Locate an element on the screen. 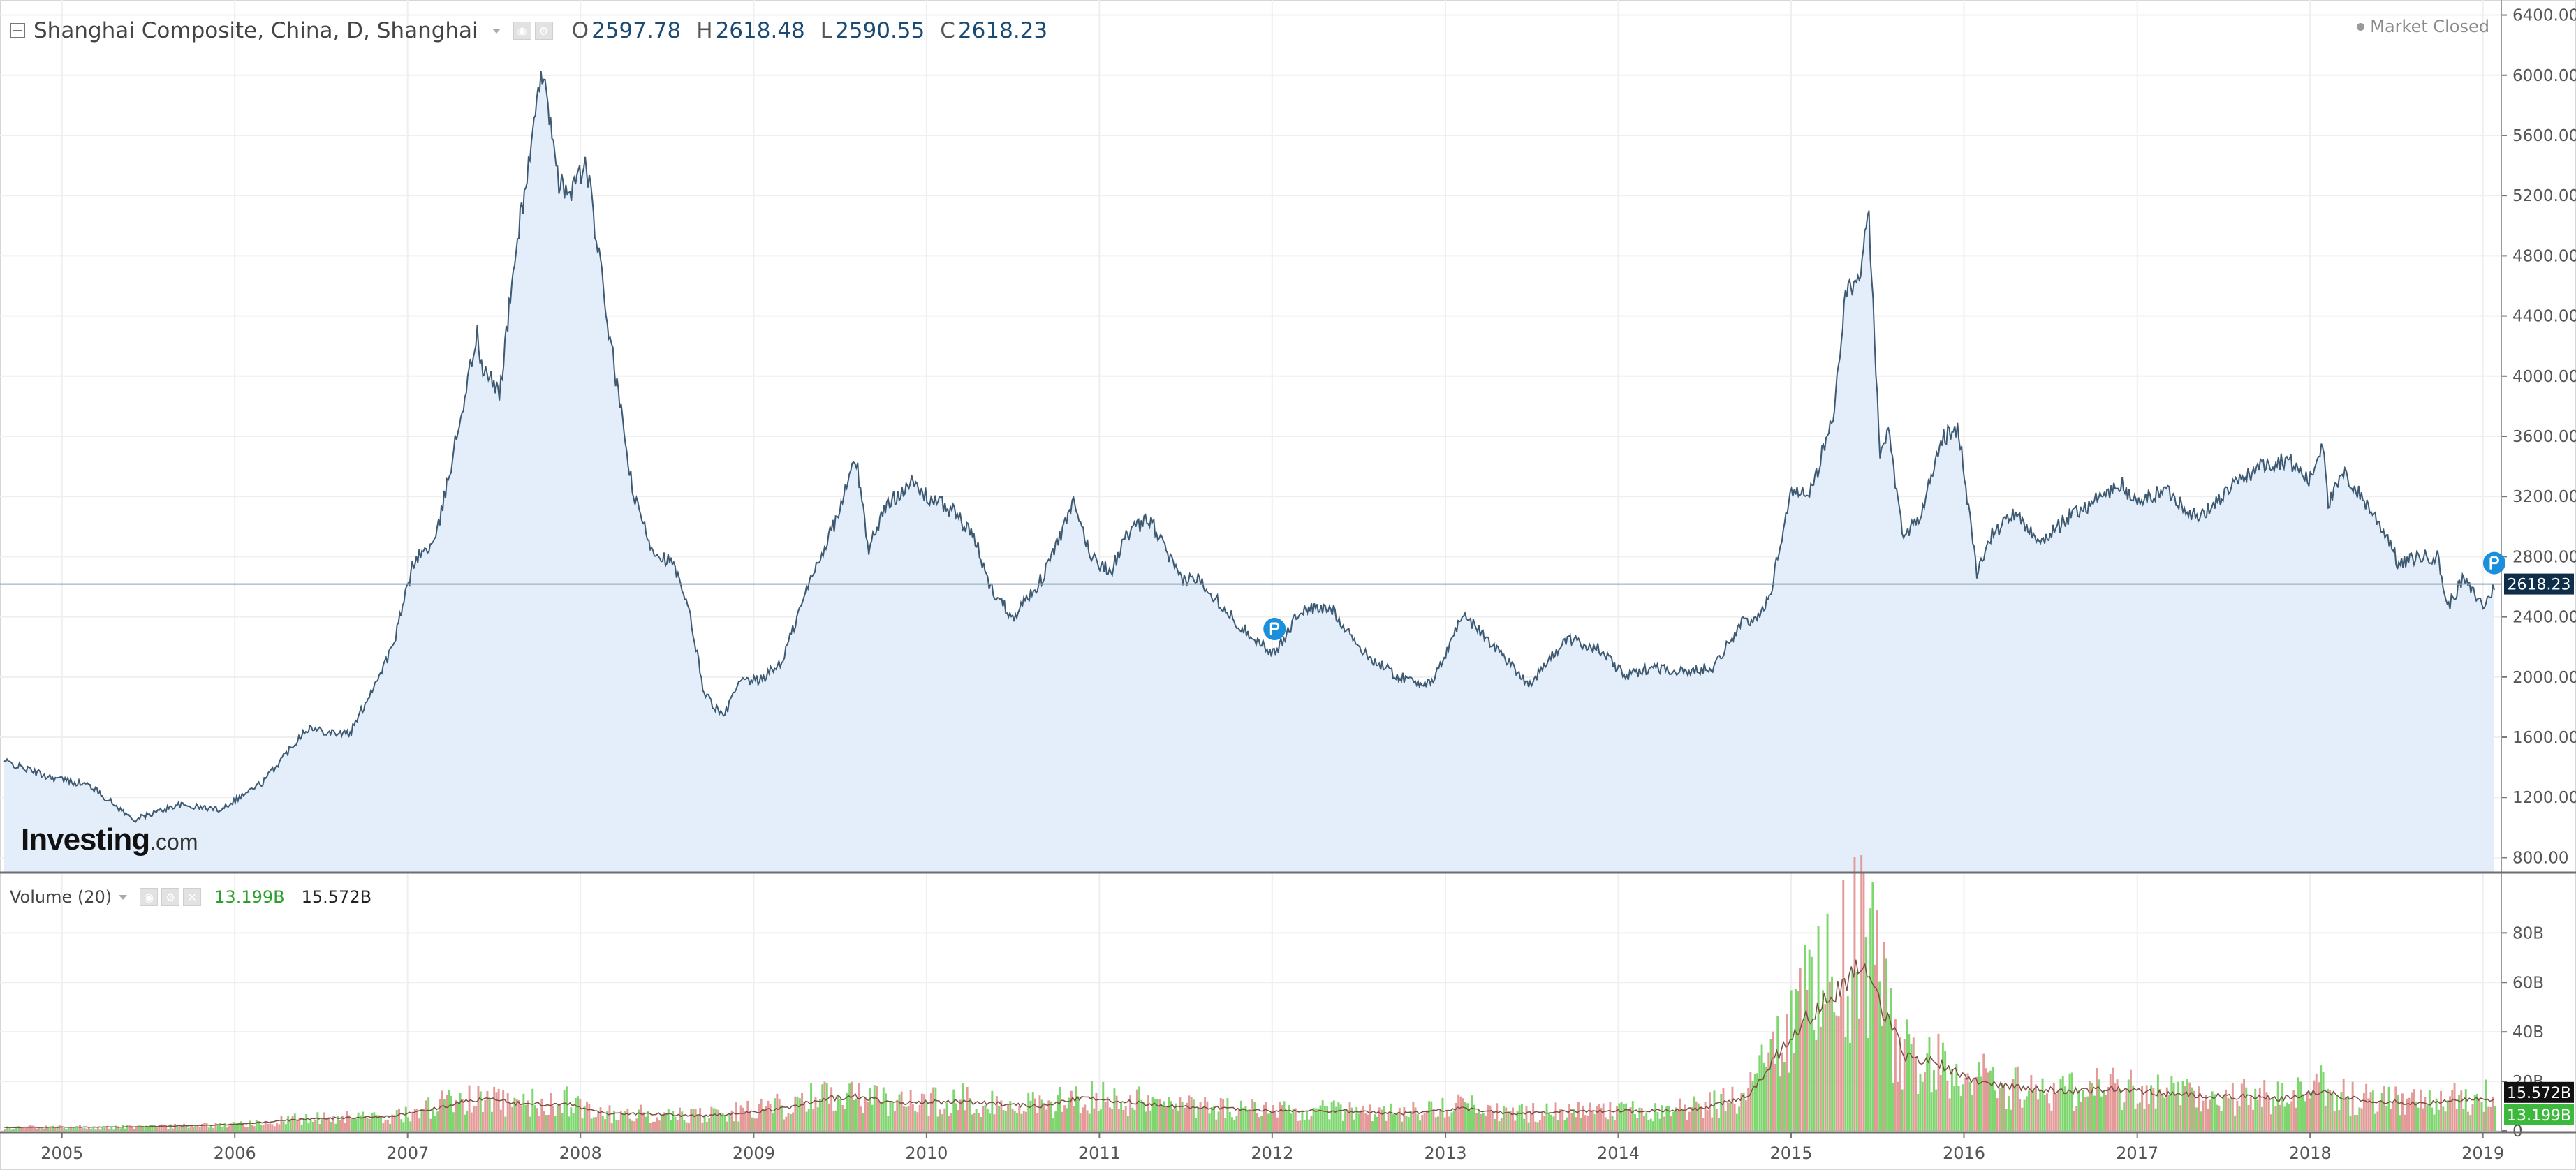  high-value: 2618.48 is located at coordinates (760, 30).